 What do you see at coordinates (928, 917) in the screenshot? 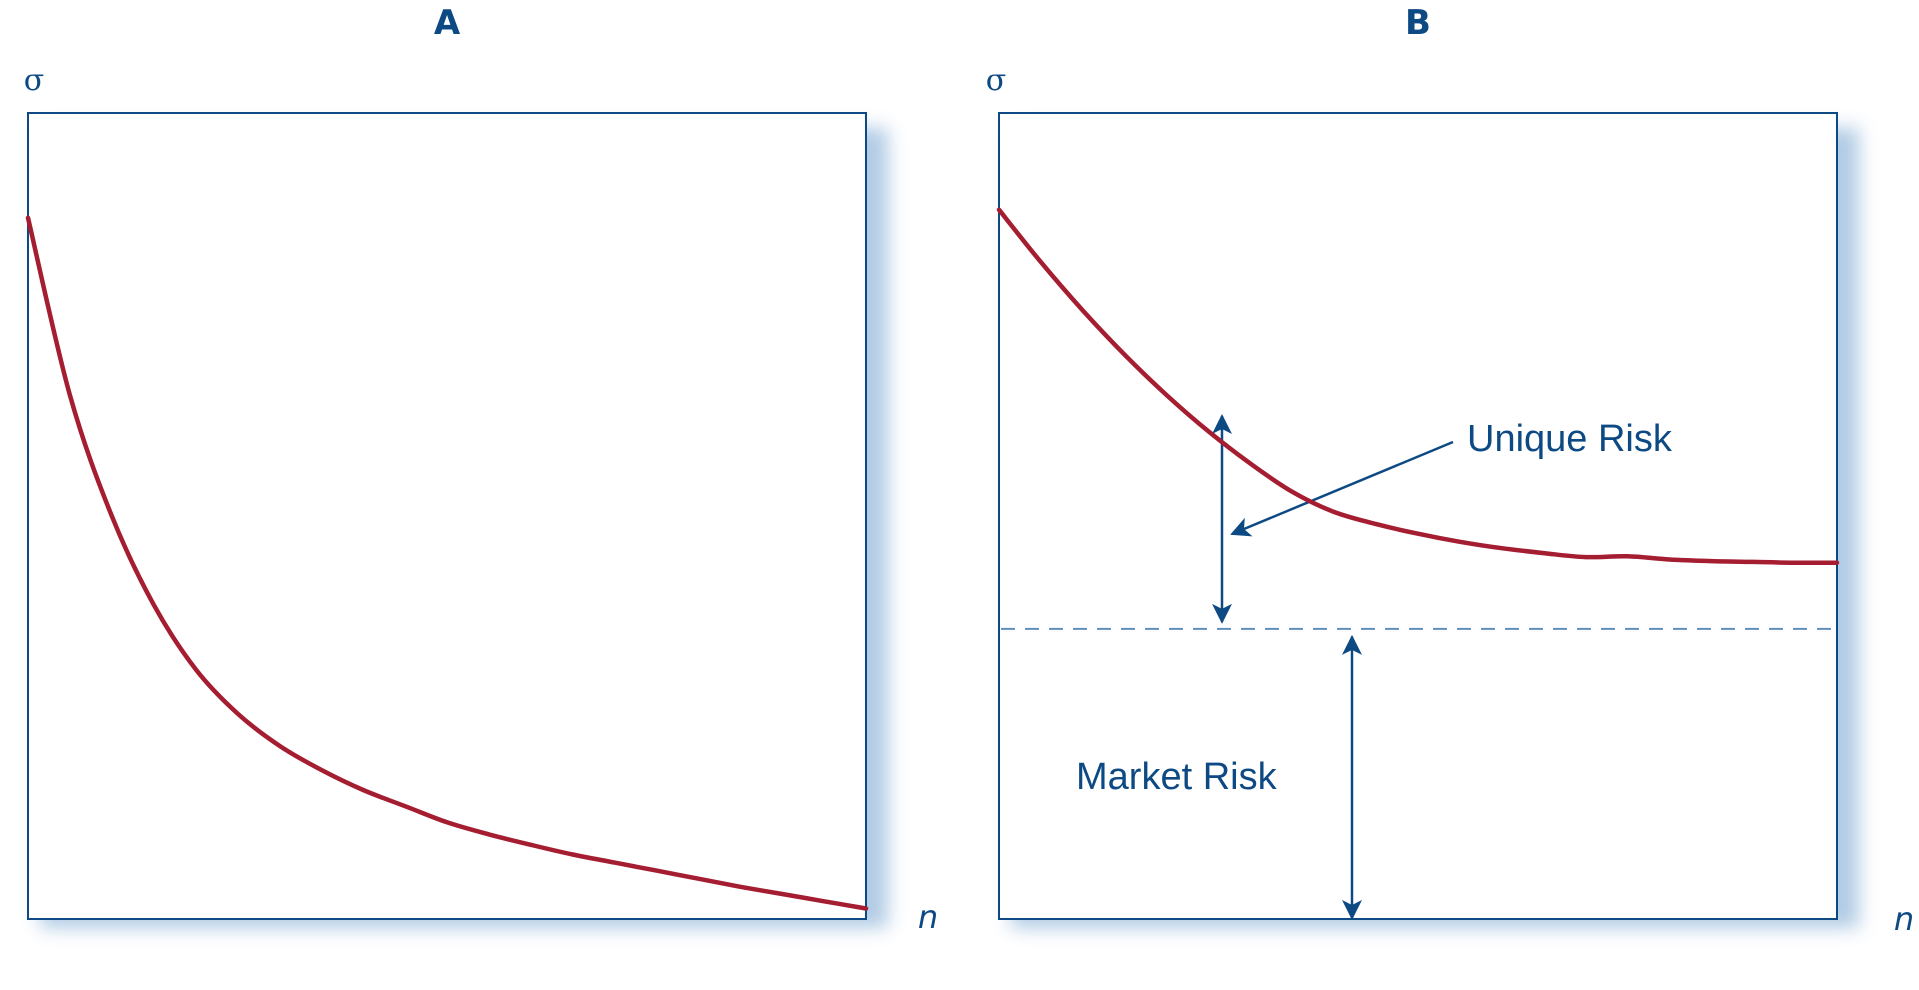
I see `panel-a-x-axis-label: n` at bounding box center [928, 917].